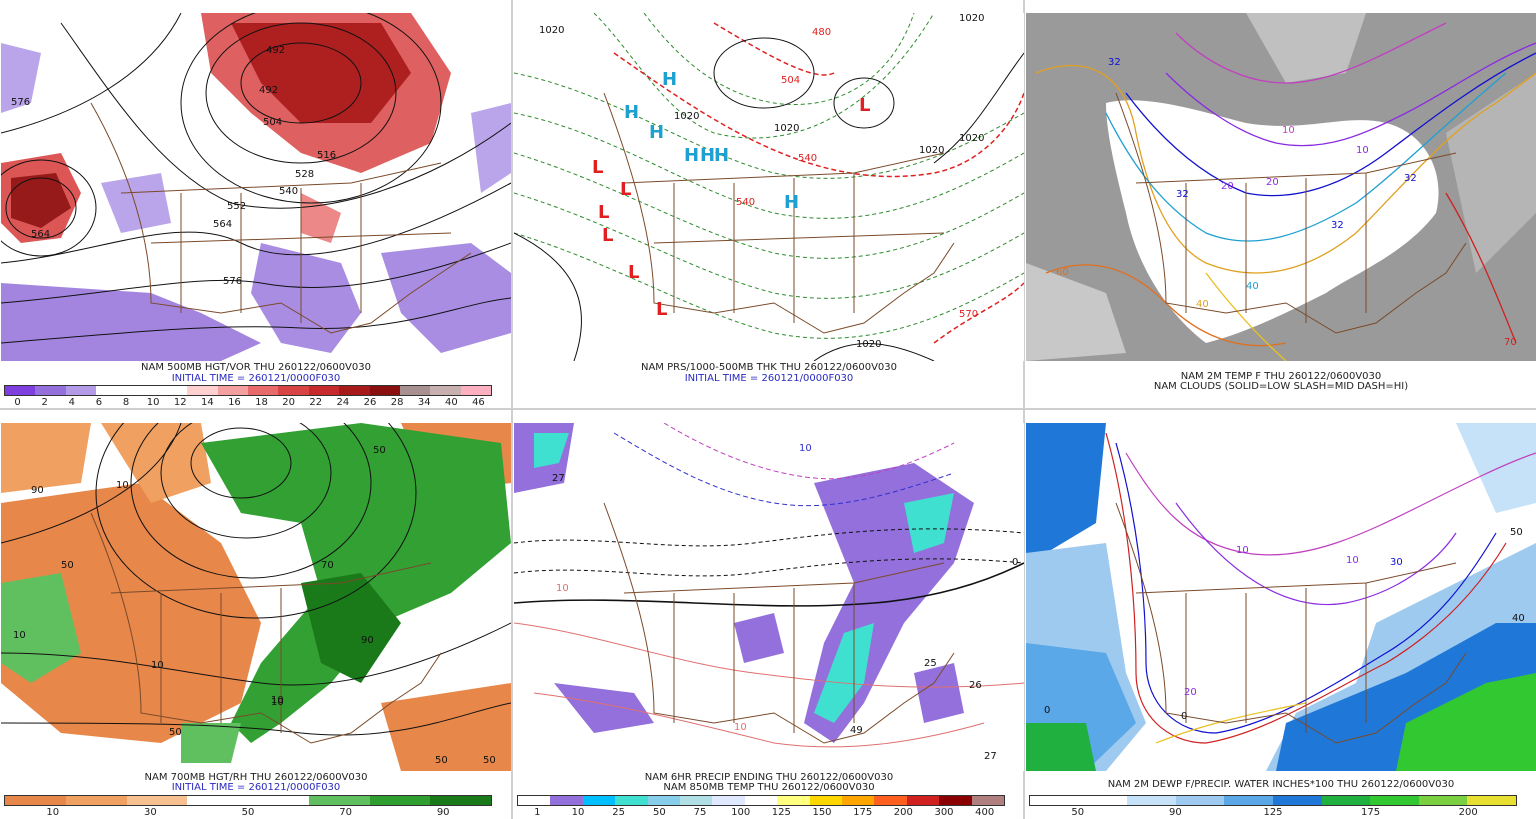  Describe the element at coordinates (150, 812) in the screenshot. I see `colorbar-tick-label: 30` at that location.